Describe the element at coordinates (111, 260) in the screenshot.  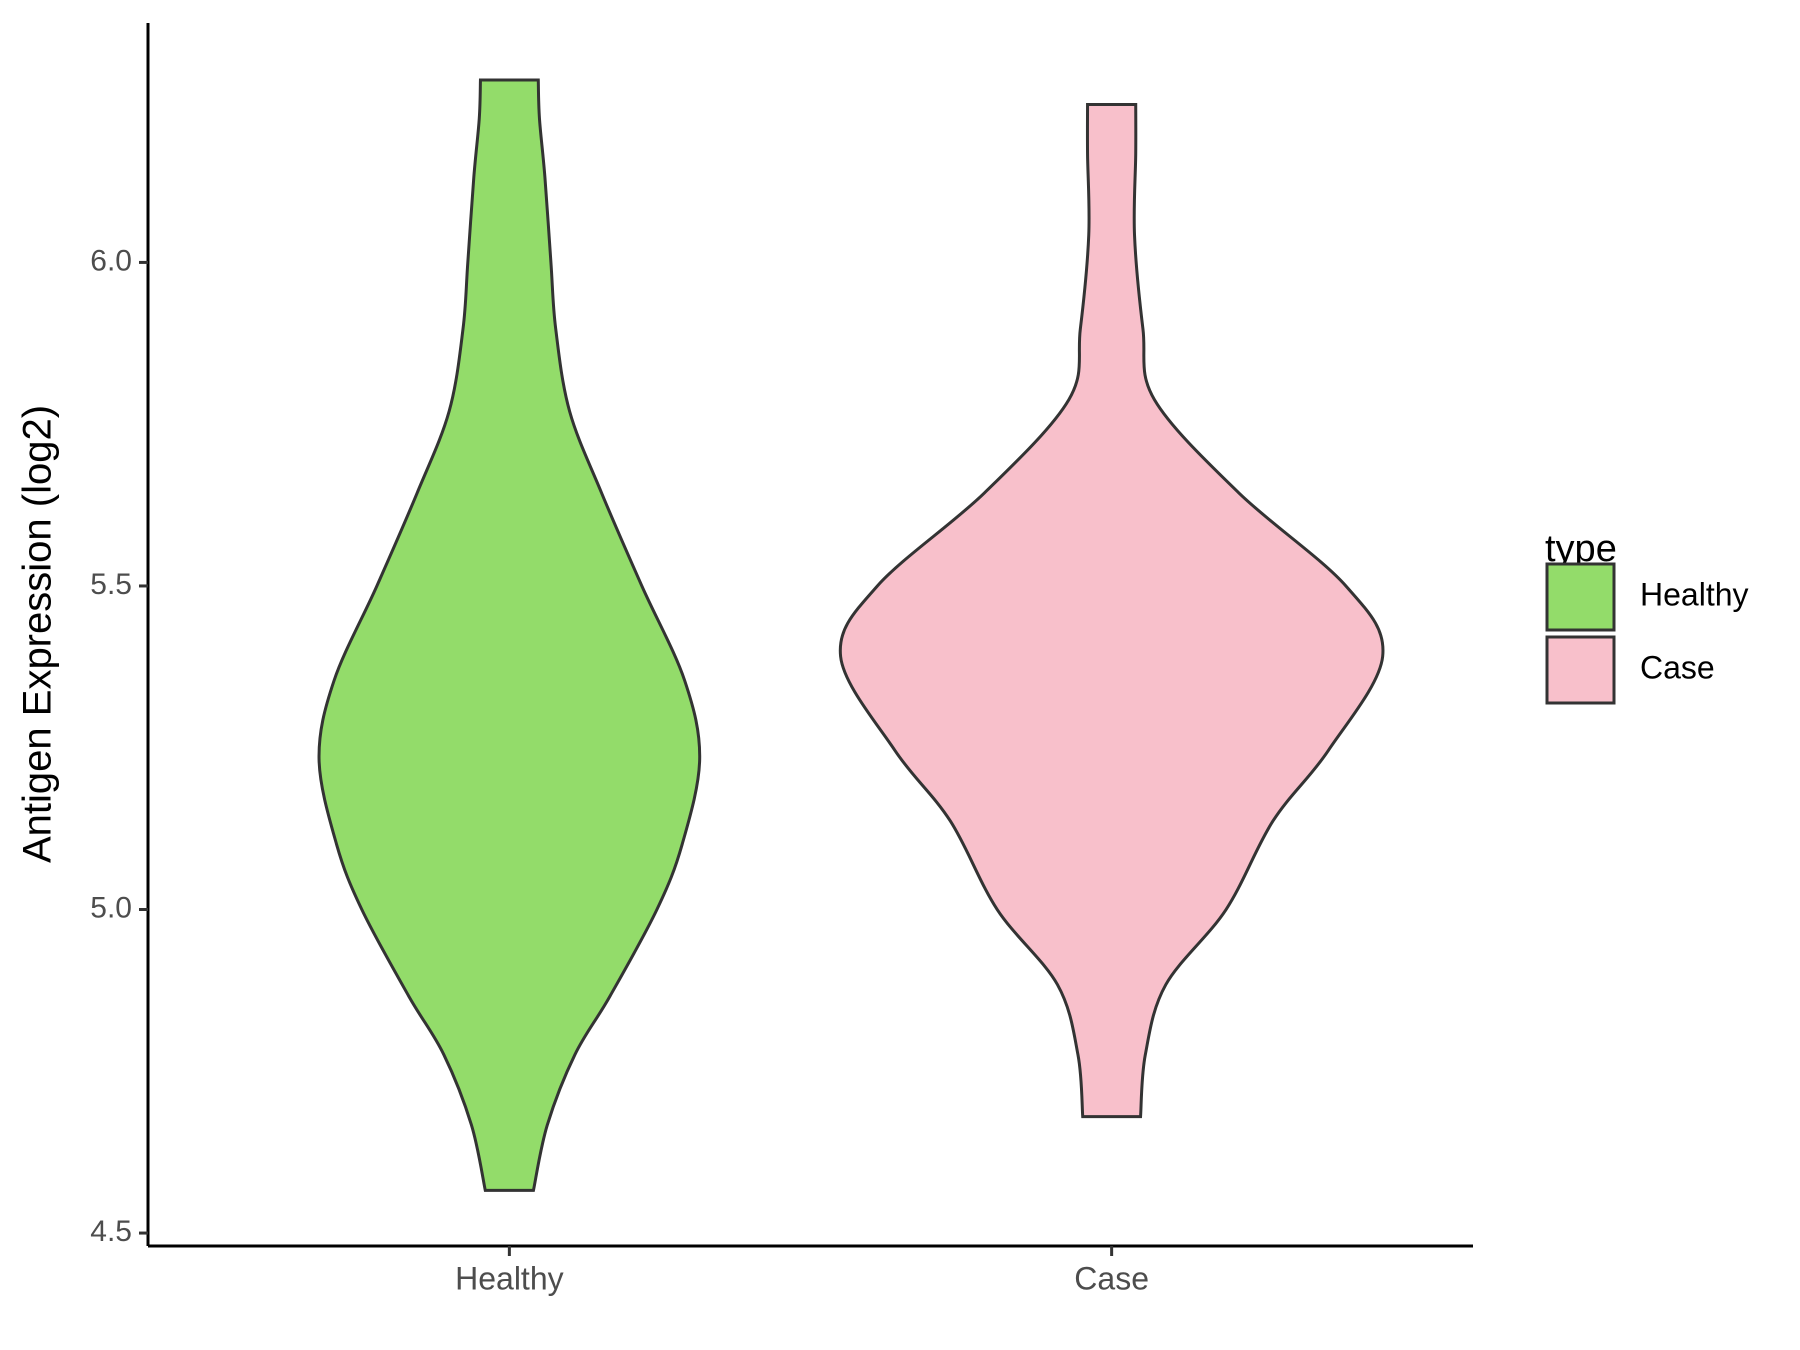
I see `y-tick-label: 6.0` at that location.